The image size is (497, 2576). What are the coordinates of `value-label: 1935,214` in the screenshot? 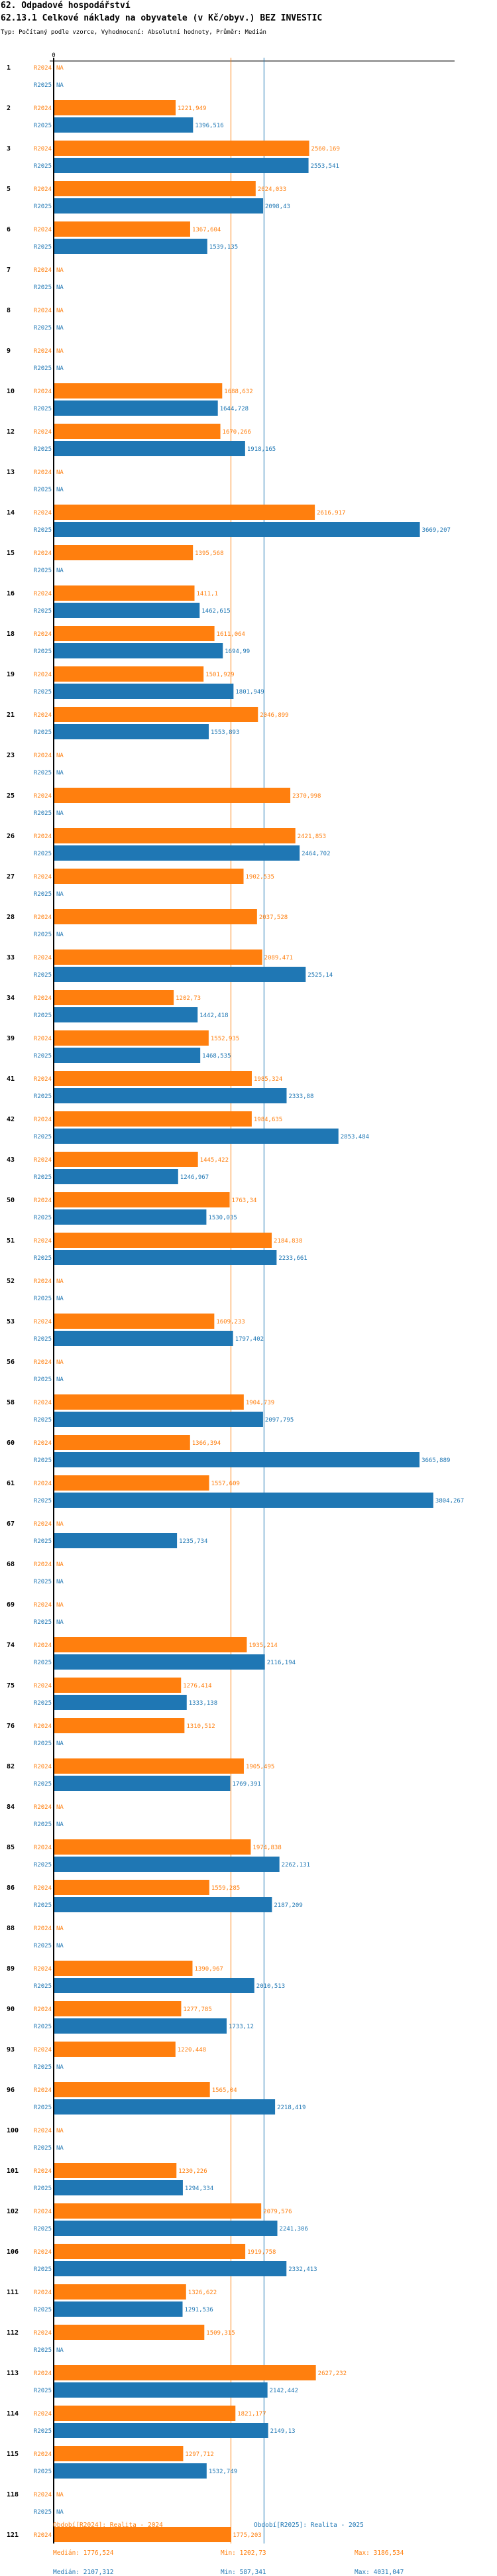 It's located at (262, 1645).